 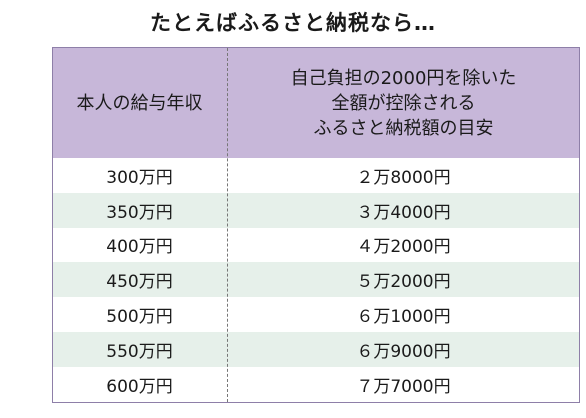 What do you see at coordinates (139, 247) in the screenshot?
I see `income-cell: 400万円` at bounding box center [139, 247].